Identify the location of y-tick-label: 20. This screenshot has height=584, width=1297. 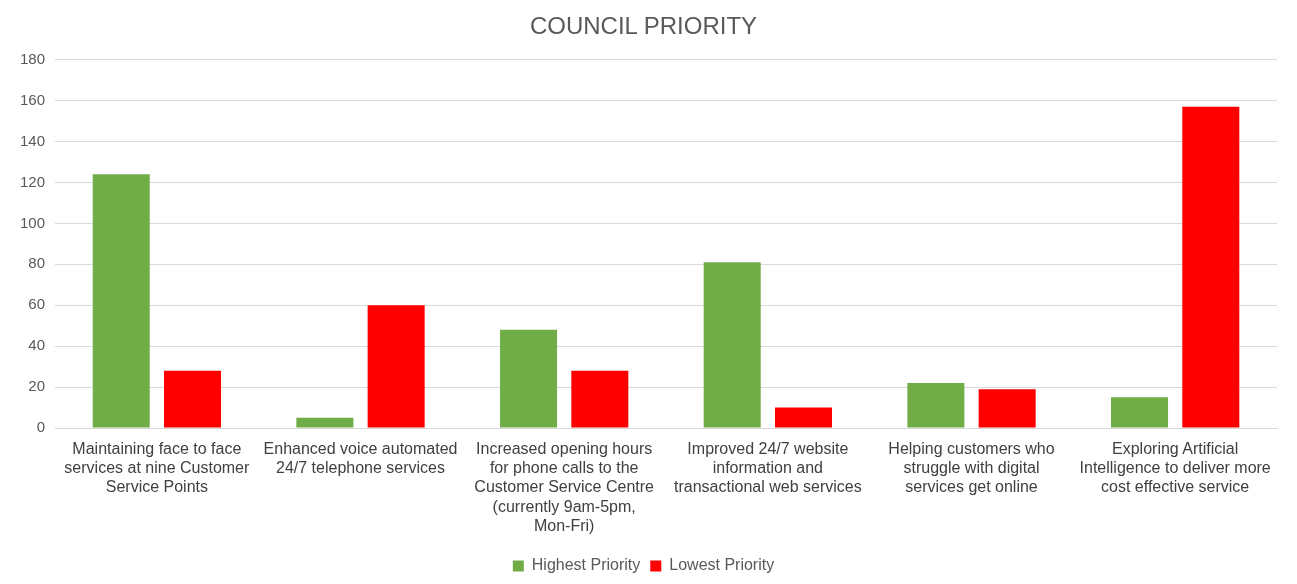
(37, 386).